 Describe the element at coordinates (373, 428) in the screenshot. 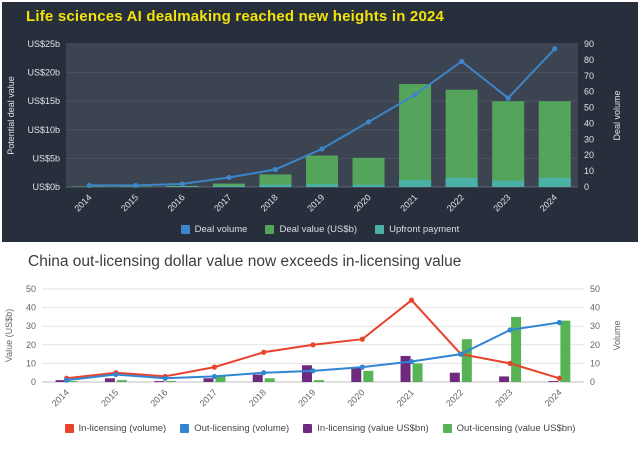

I see `legend-label-in-licensing-value: In-licensing (value US$bn)` at that location.